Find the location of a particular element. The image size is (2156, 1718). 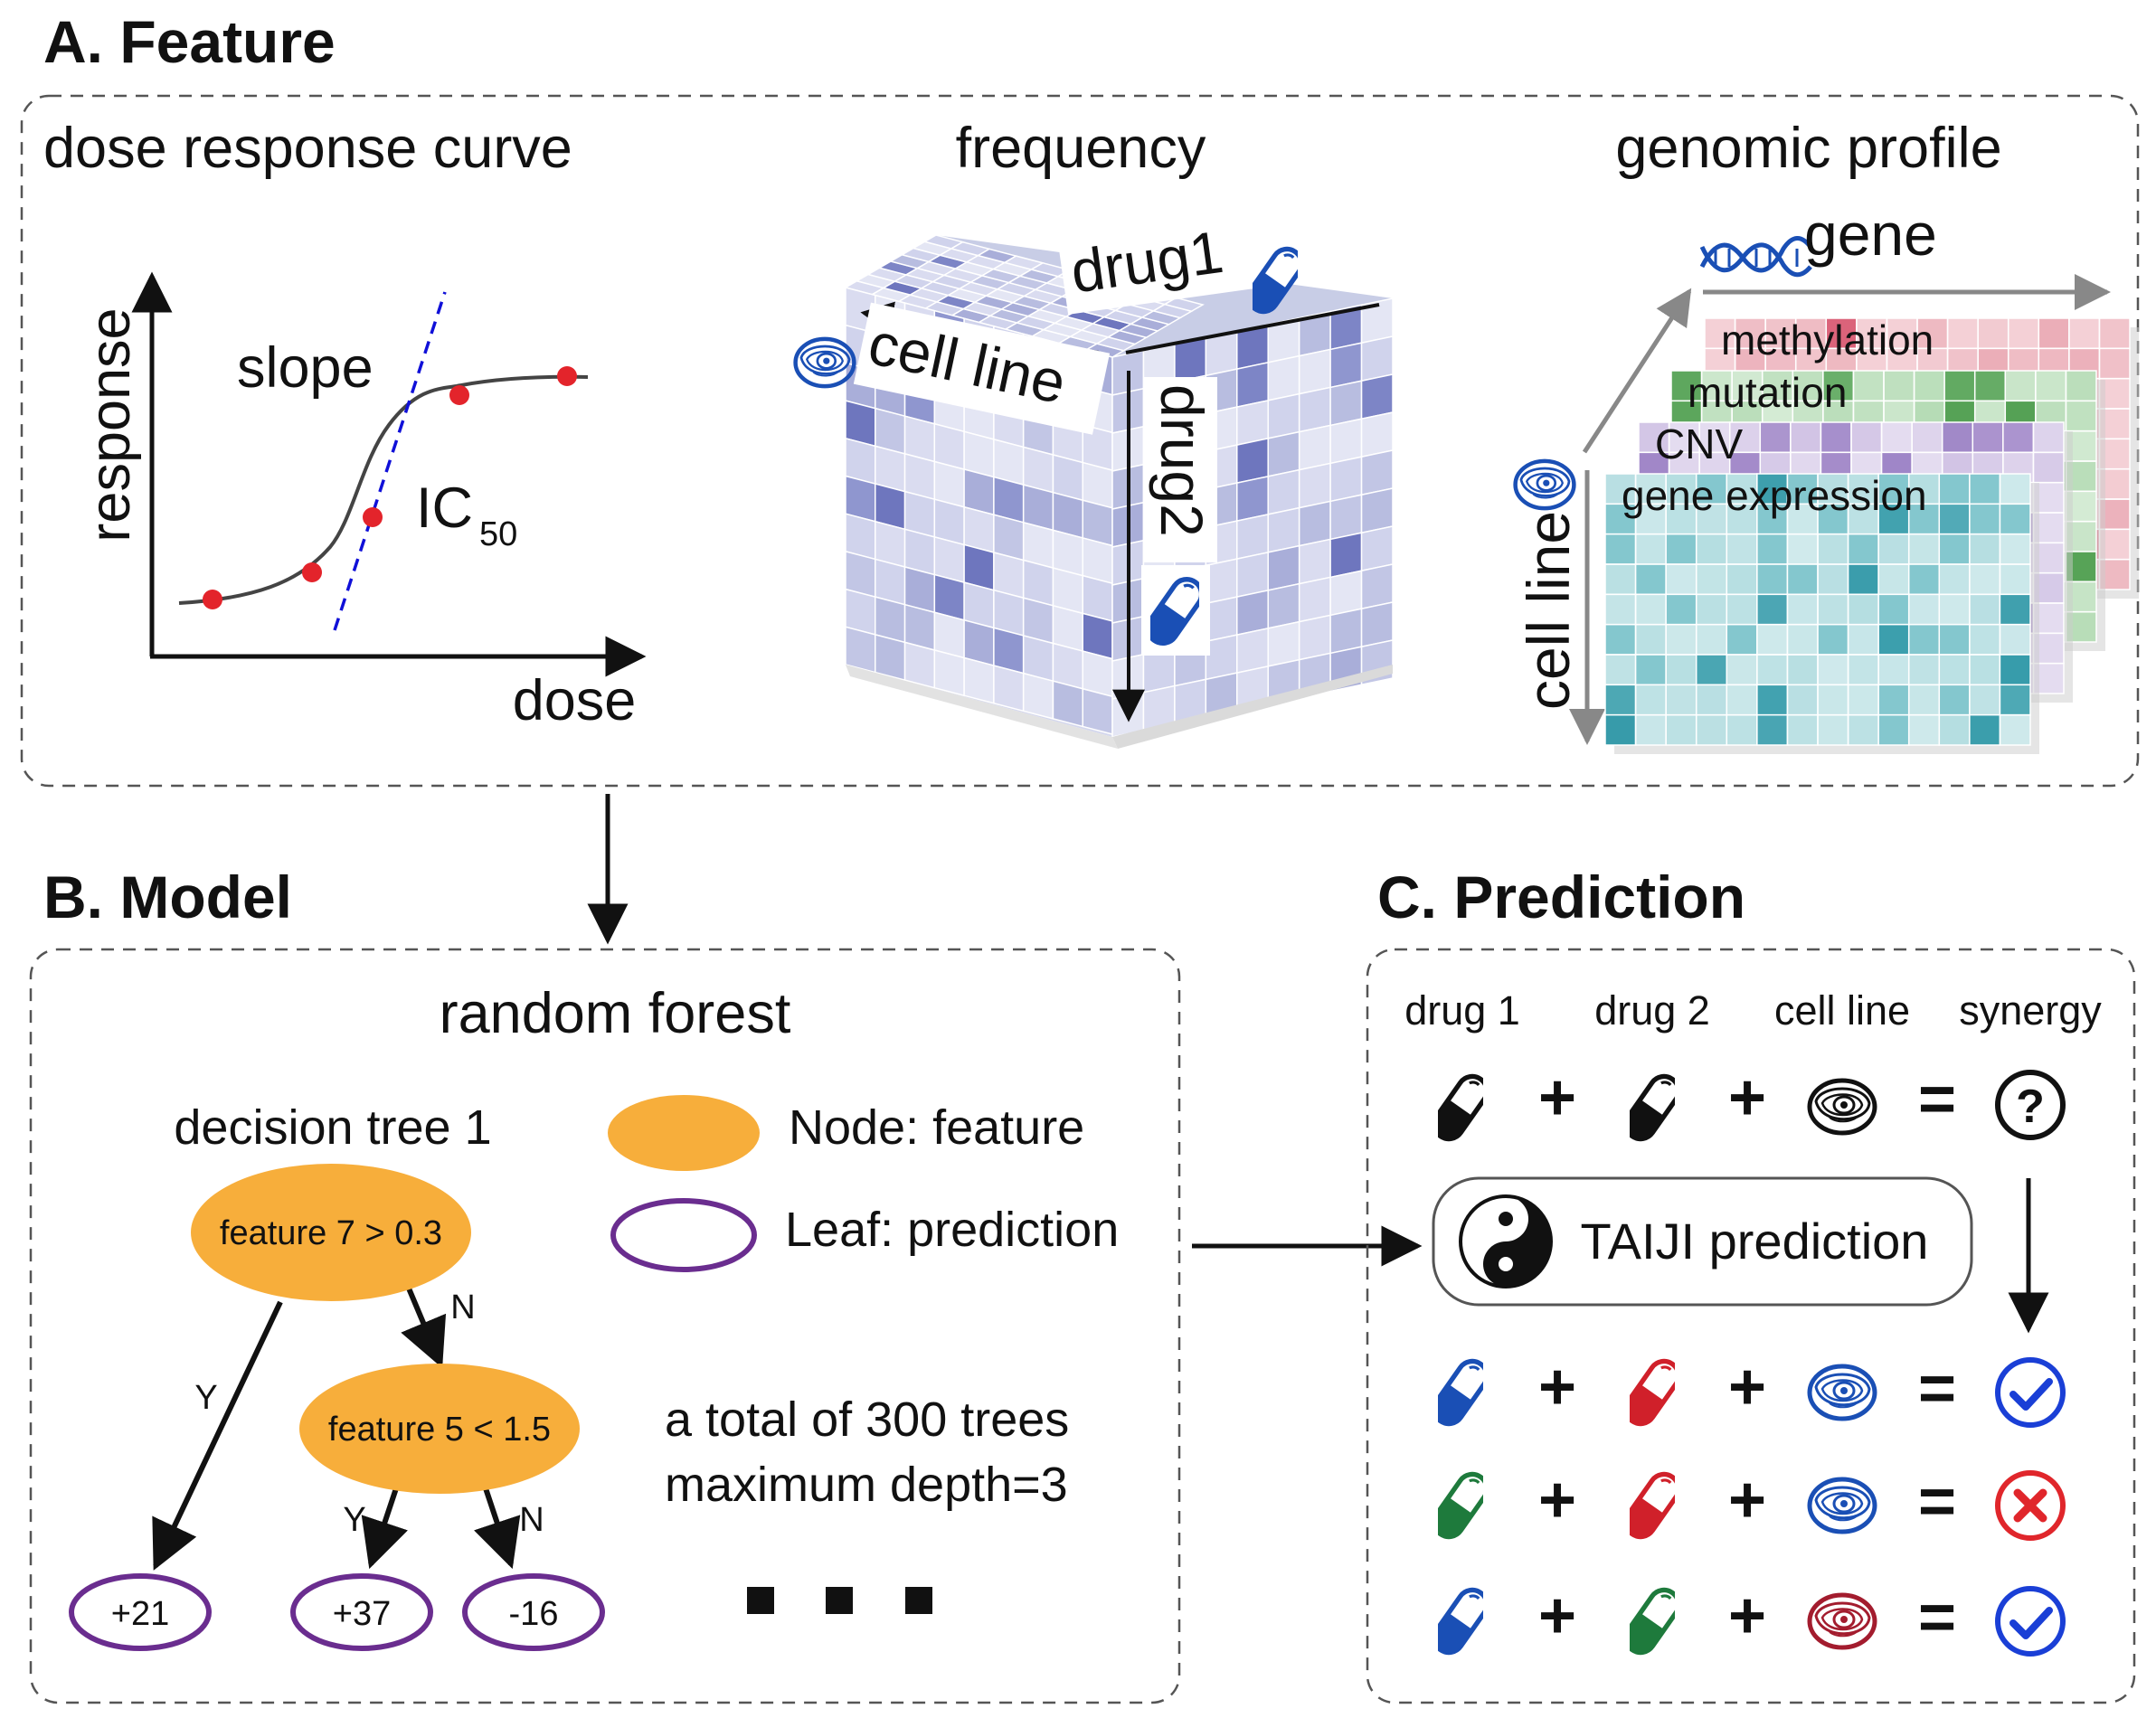

check-mark is located at coordinates (2031, 1394).